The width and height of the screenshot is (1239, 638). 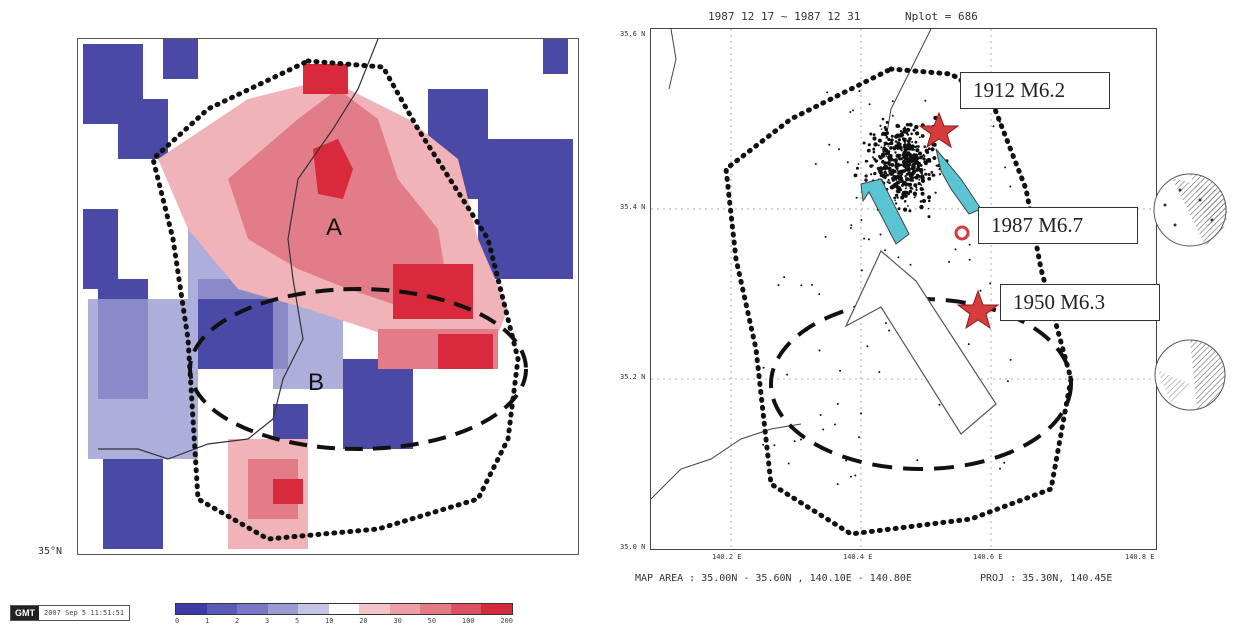 What do you see at coordinates (207, 621) in the screenshot?
I see `color-scale-tick: 1` at bounding box center [207, 621].